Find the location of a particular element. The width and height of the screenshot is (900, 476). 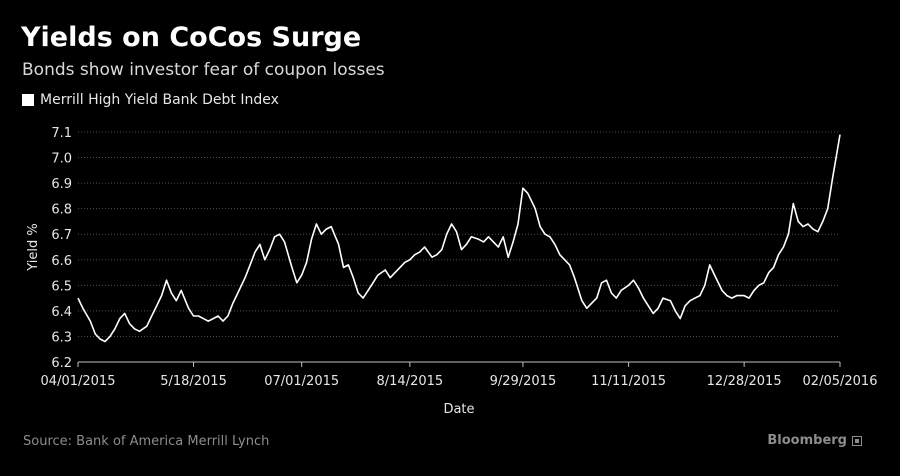

y-tick-label: 6.3 is located at coordinates (61, 337).